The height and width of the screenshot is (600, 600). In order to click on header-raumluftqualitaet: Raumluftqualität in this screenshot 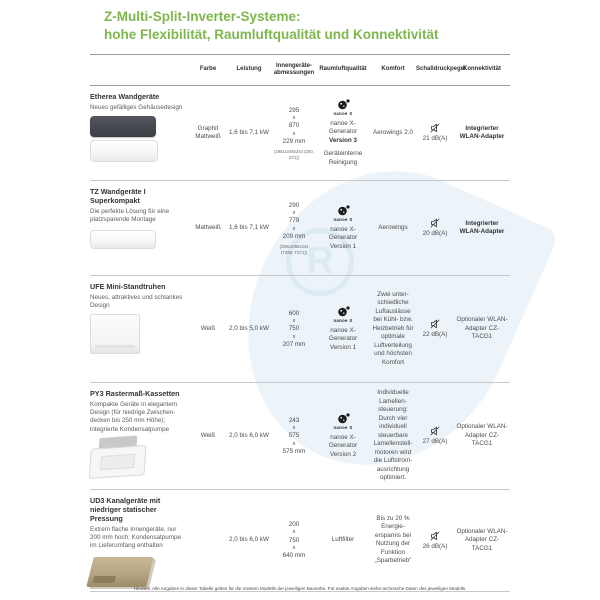, I will do `click(343, 69)`.